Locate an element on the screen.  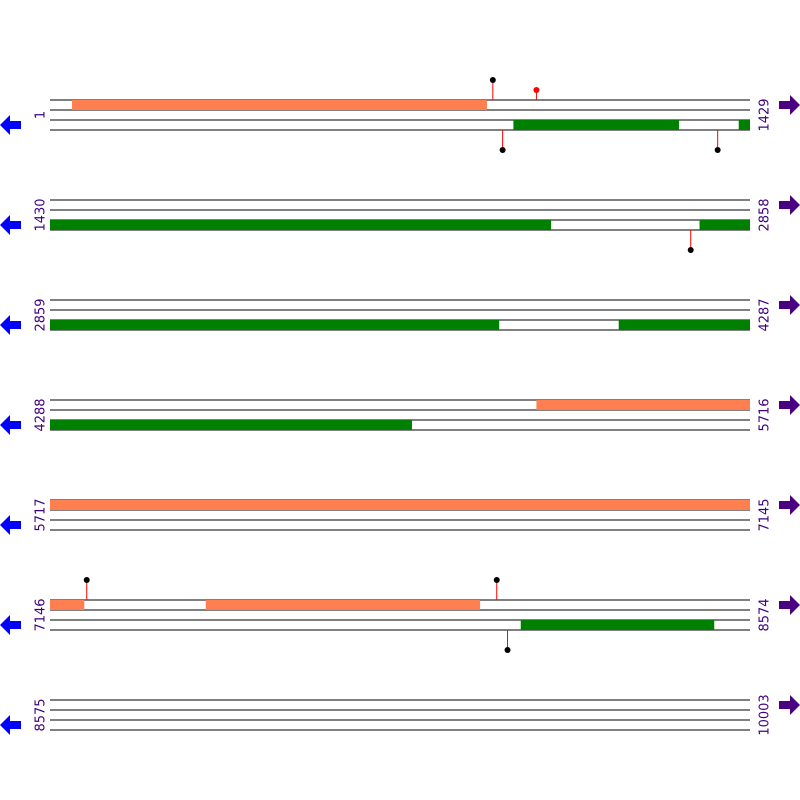
start-label: 1 is located at coordinates (41, 115).